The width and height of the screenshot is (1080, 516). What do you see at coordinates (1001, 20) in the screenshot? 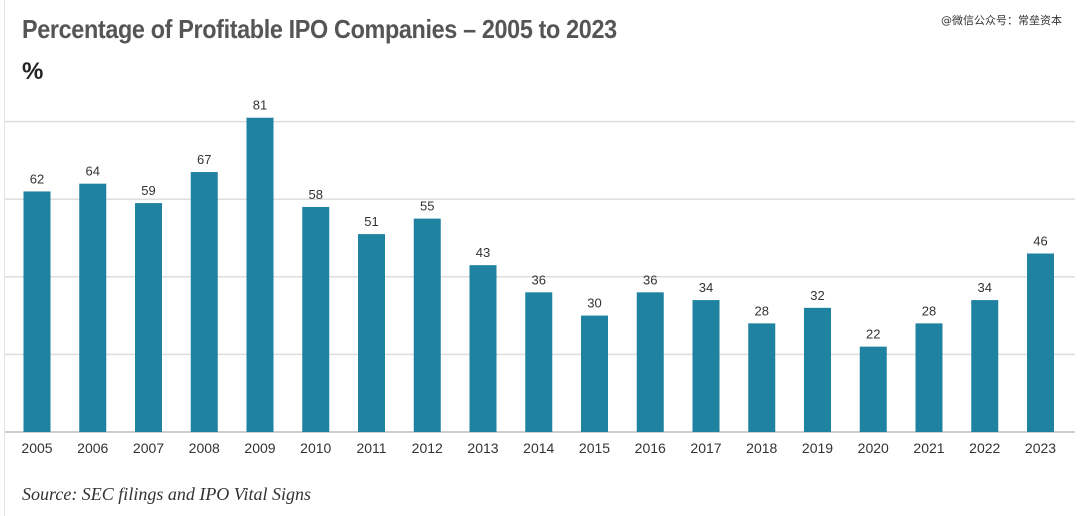
I see `watermark: @微信公众号：常垒资本` at bounding box center [1001, 20].